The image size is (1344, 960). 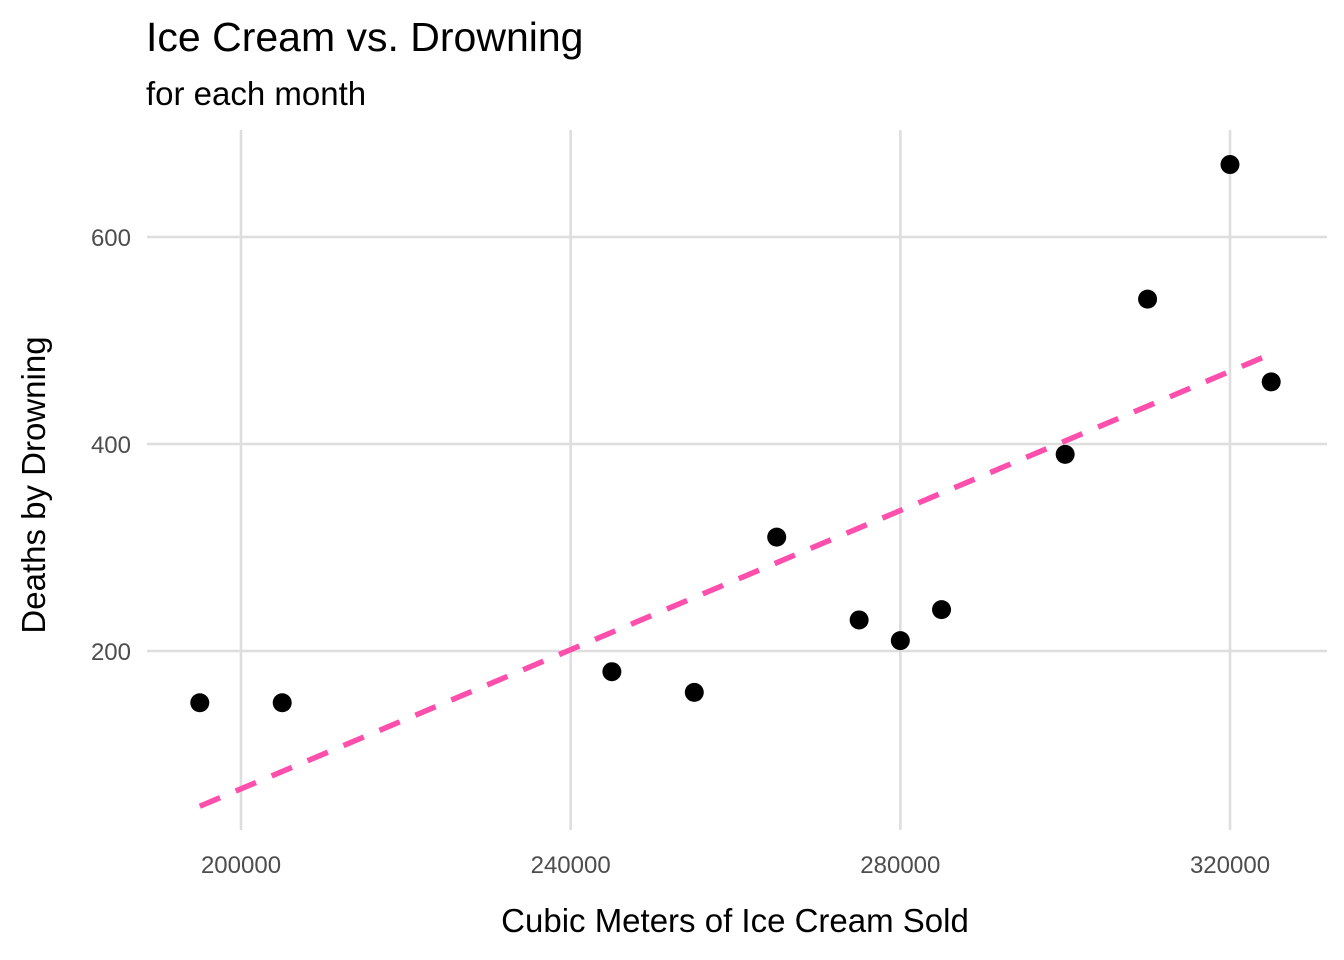 I want to click on y-axis-ticks: 200 400 600, so click(x=111, y=445).